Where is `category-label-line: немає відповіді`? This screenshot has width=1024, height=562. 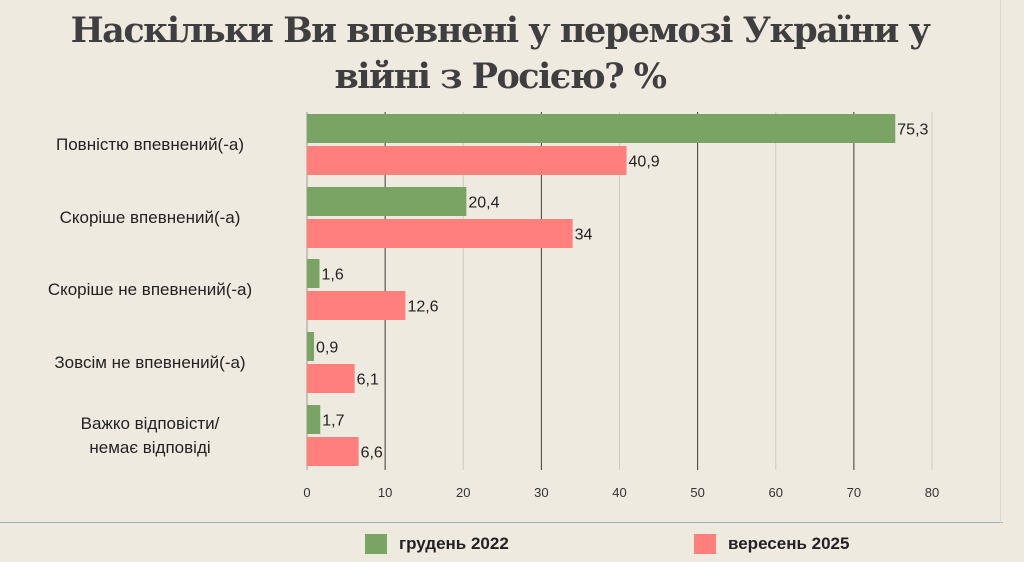 category-label-line: немає відповіді is located at coordinates (150, 447).